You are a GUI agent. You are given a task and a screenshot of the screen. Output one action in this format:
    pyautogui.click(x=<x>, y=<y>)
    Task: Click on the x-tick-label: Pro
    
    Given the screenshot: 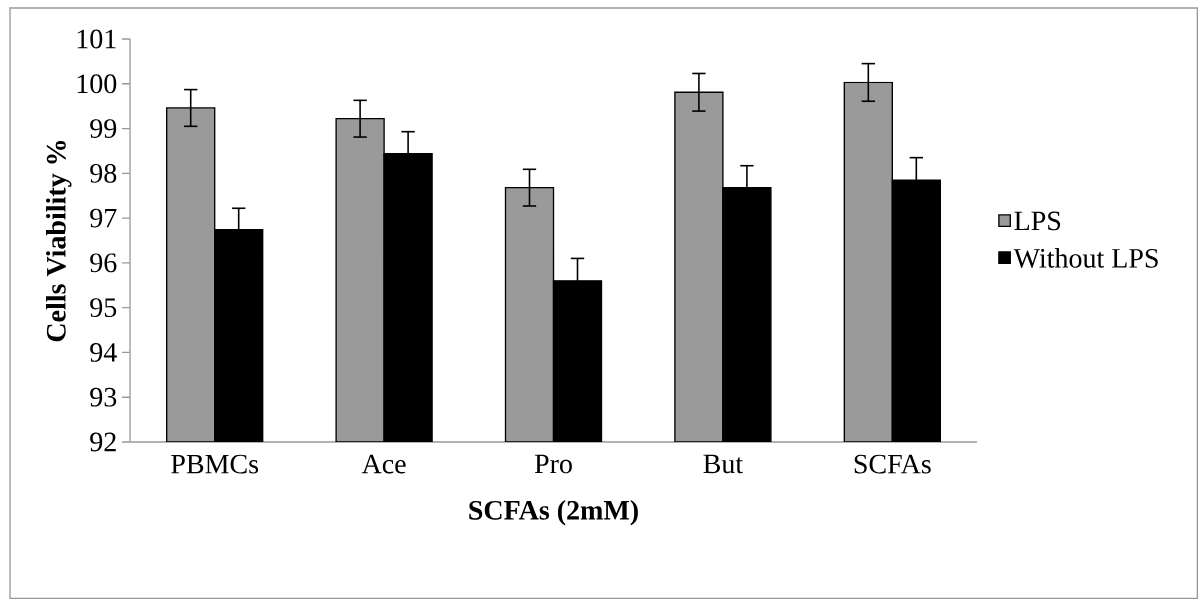 What is the action you would take?
    pyautogui.click(x=553, y=464)
    